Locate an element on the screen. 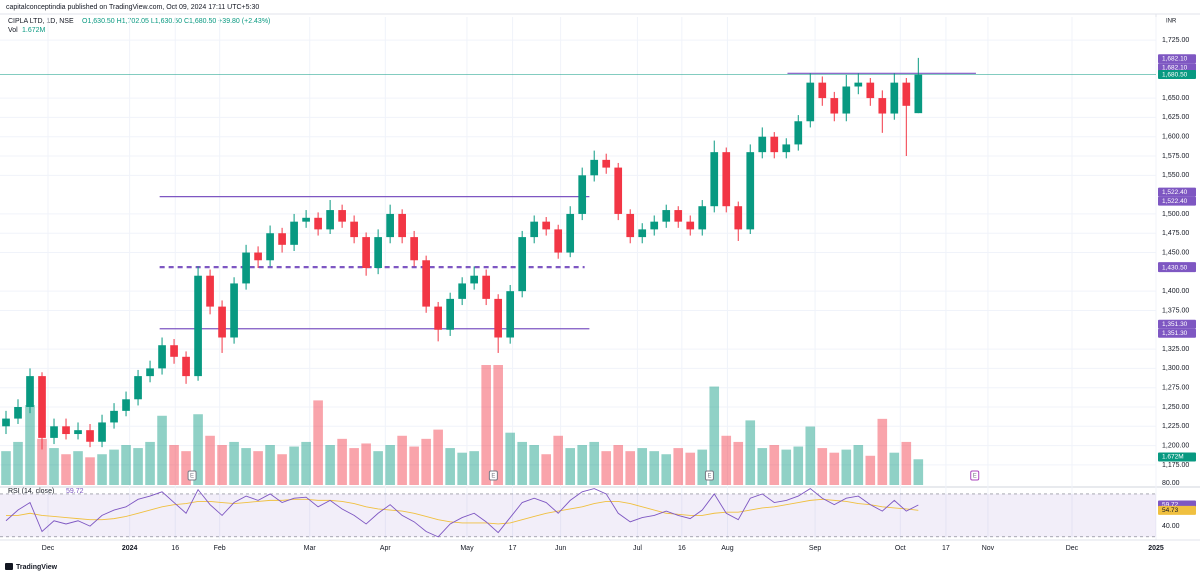 This screenshot has height=575, width=1200. volume-badge-bg is located at coordinates (1177, 457).